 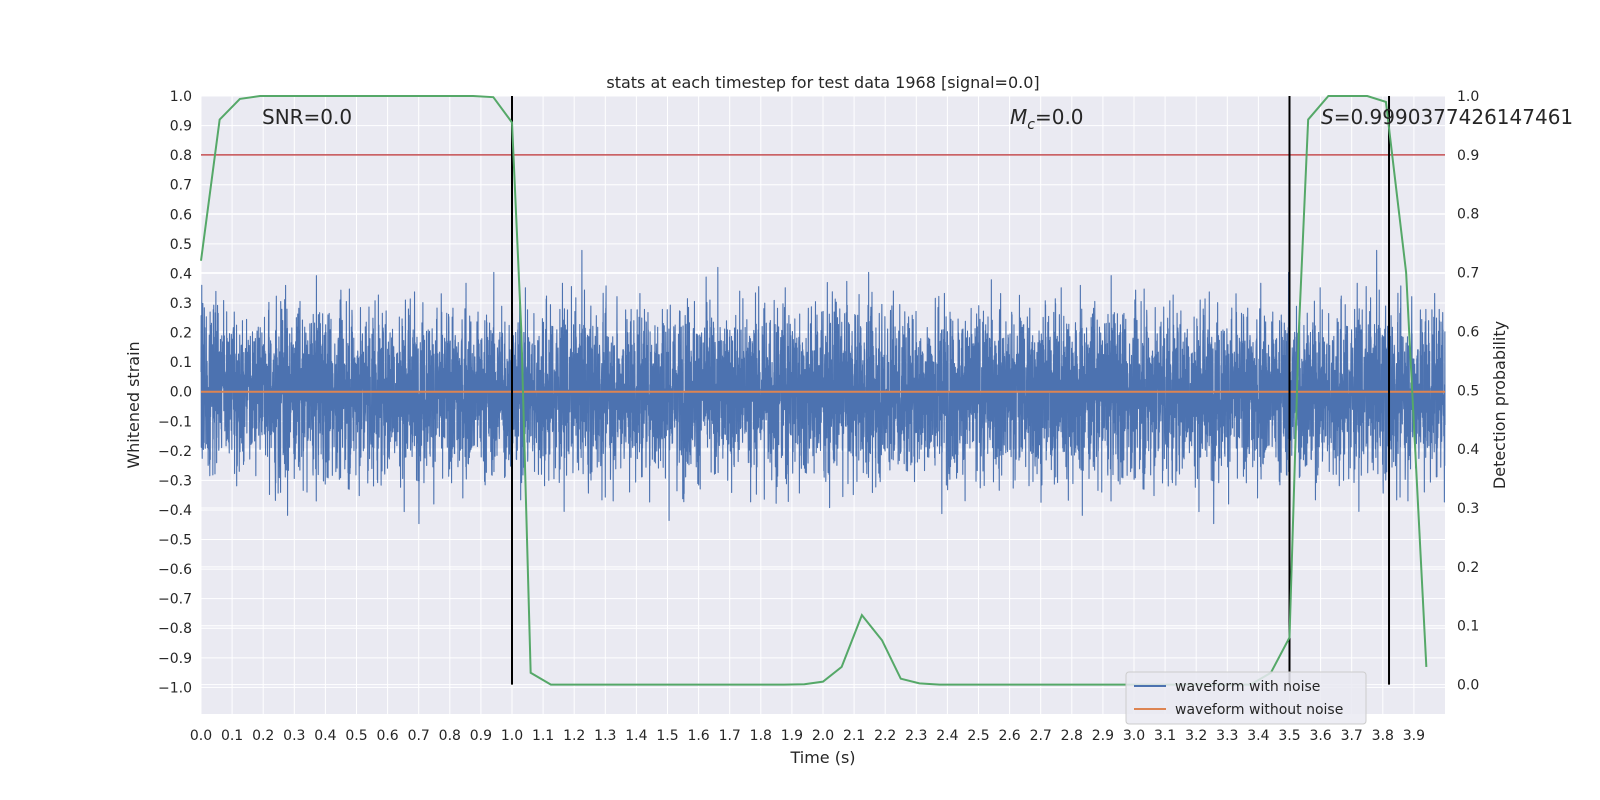 What do you see at coordinates (181, 334) in the screenshot?
I see `y-tick-label: 0.2` at bounding box center [181, 334].